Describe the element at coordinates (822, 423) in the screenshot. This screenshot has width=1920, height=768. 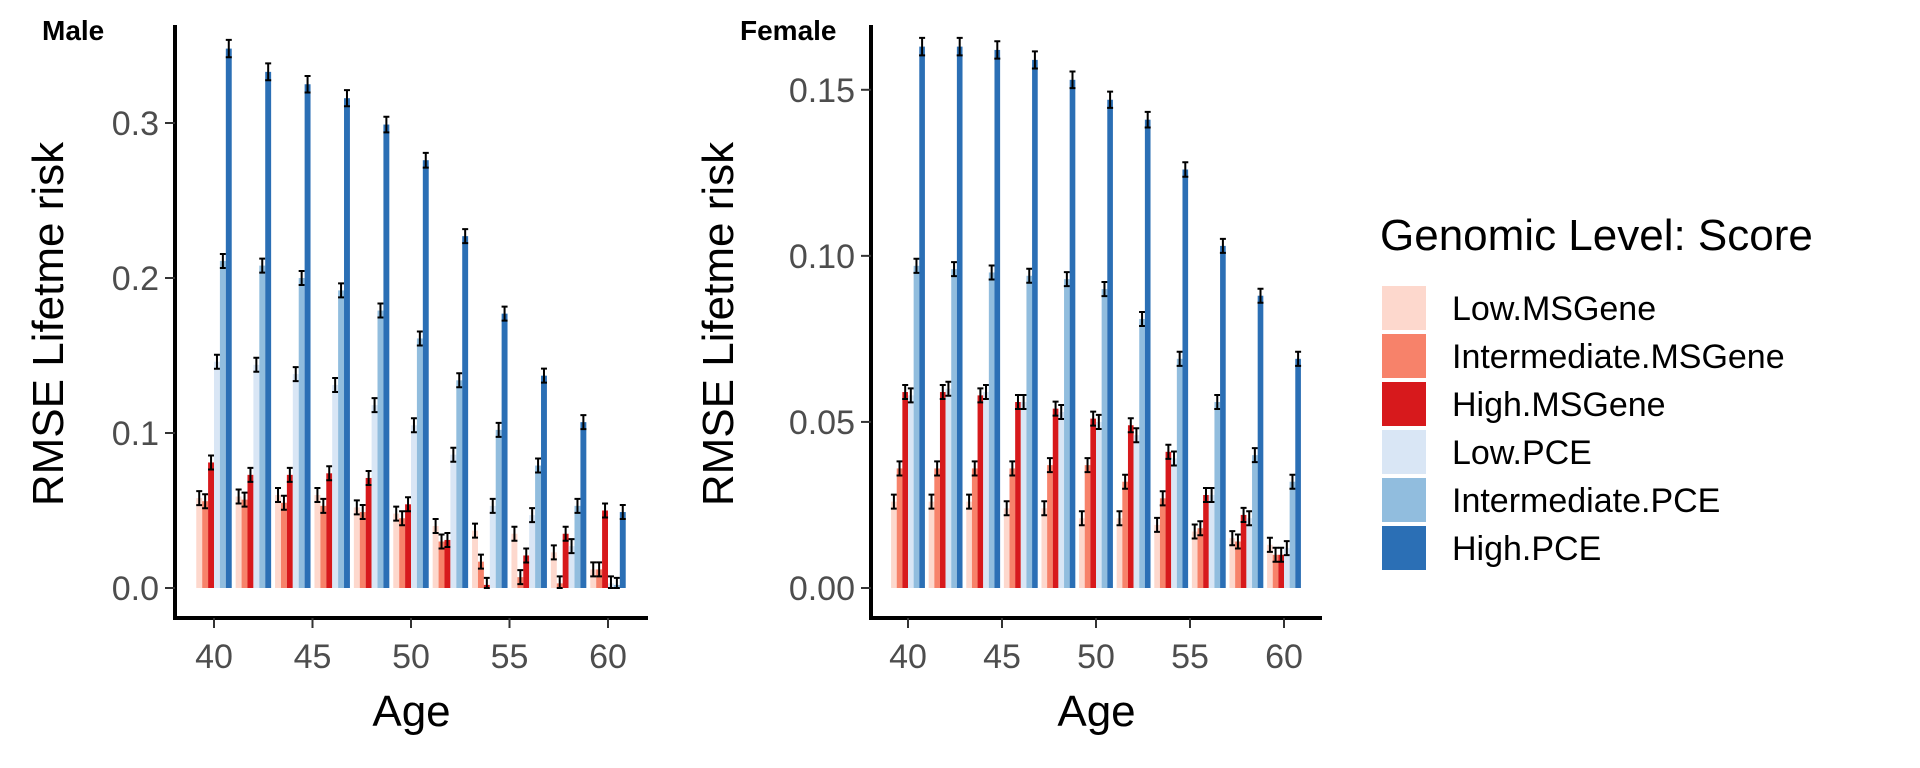
I see `female-y-tick-label: 0.05` at that location.